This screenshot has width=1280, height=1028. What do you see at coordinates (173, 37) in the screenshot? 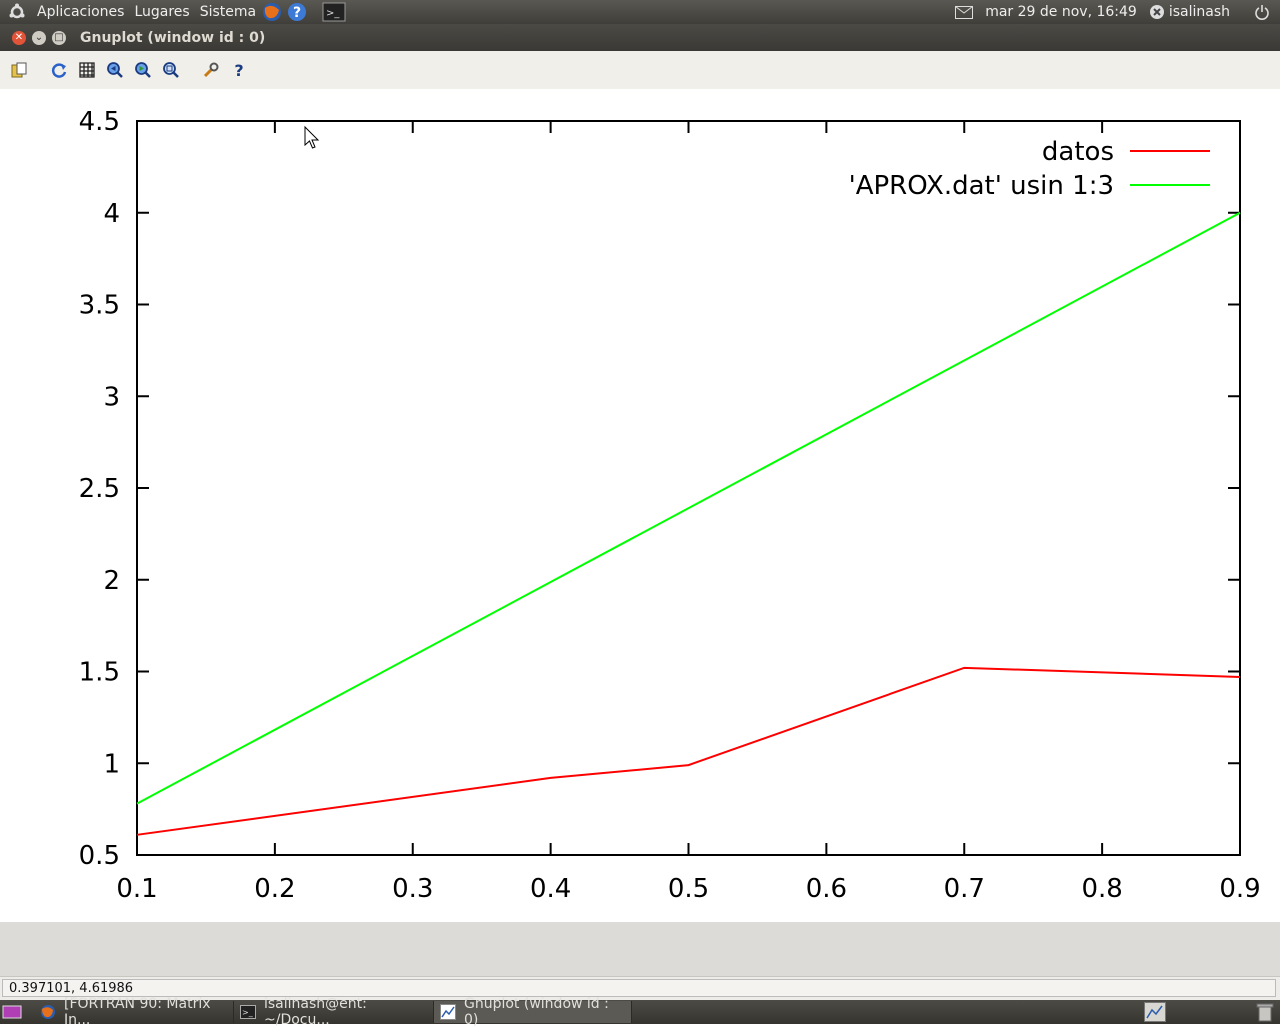
I see `window-title: Gnuplot (window id : 0)` at bounding box center [173, 37].